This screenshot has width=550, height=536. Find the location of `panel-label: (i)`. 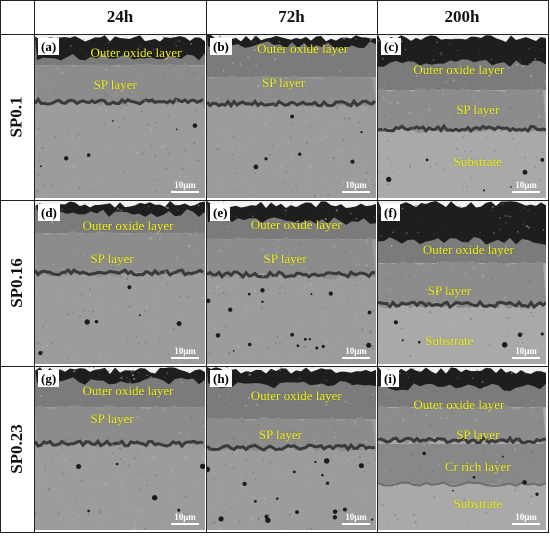

panel-label: (i) is located at coordinates (390, 378).